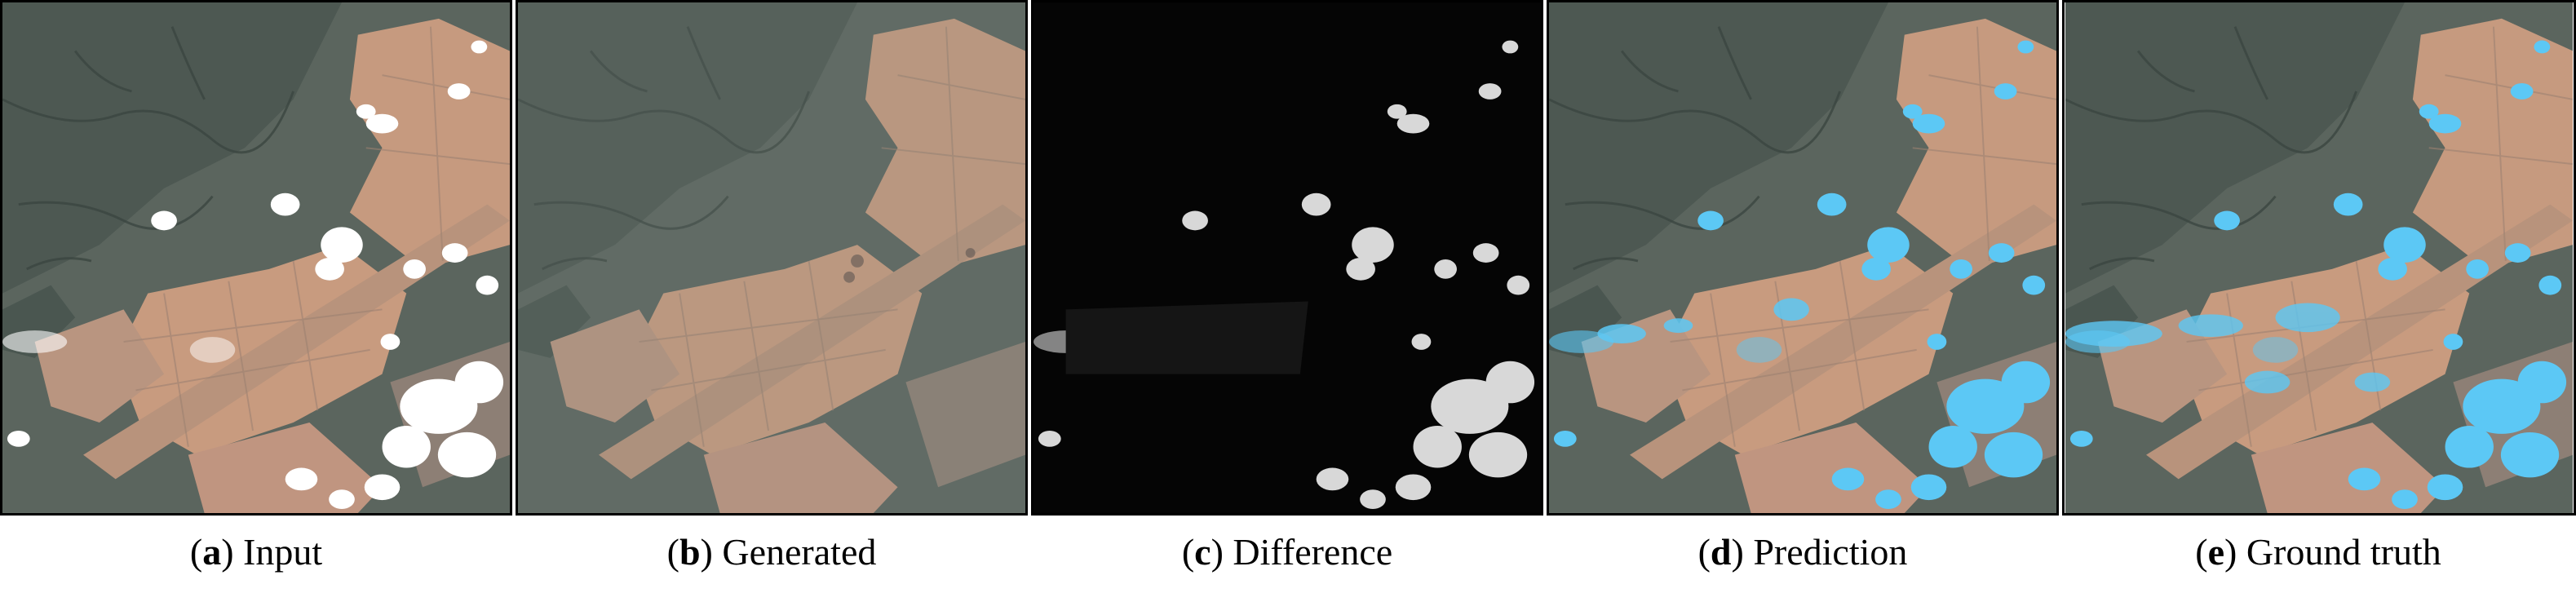 This screenshot has width=2576, height=593. Describe the element at coordinates (771, 552) in the screenshot. I see `caption-b: (b) Generated` at that location.